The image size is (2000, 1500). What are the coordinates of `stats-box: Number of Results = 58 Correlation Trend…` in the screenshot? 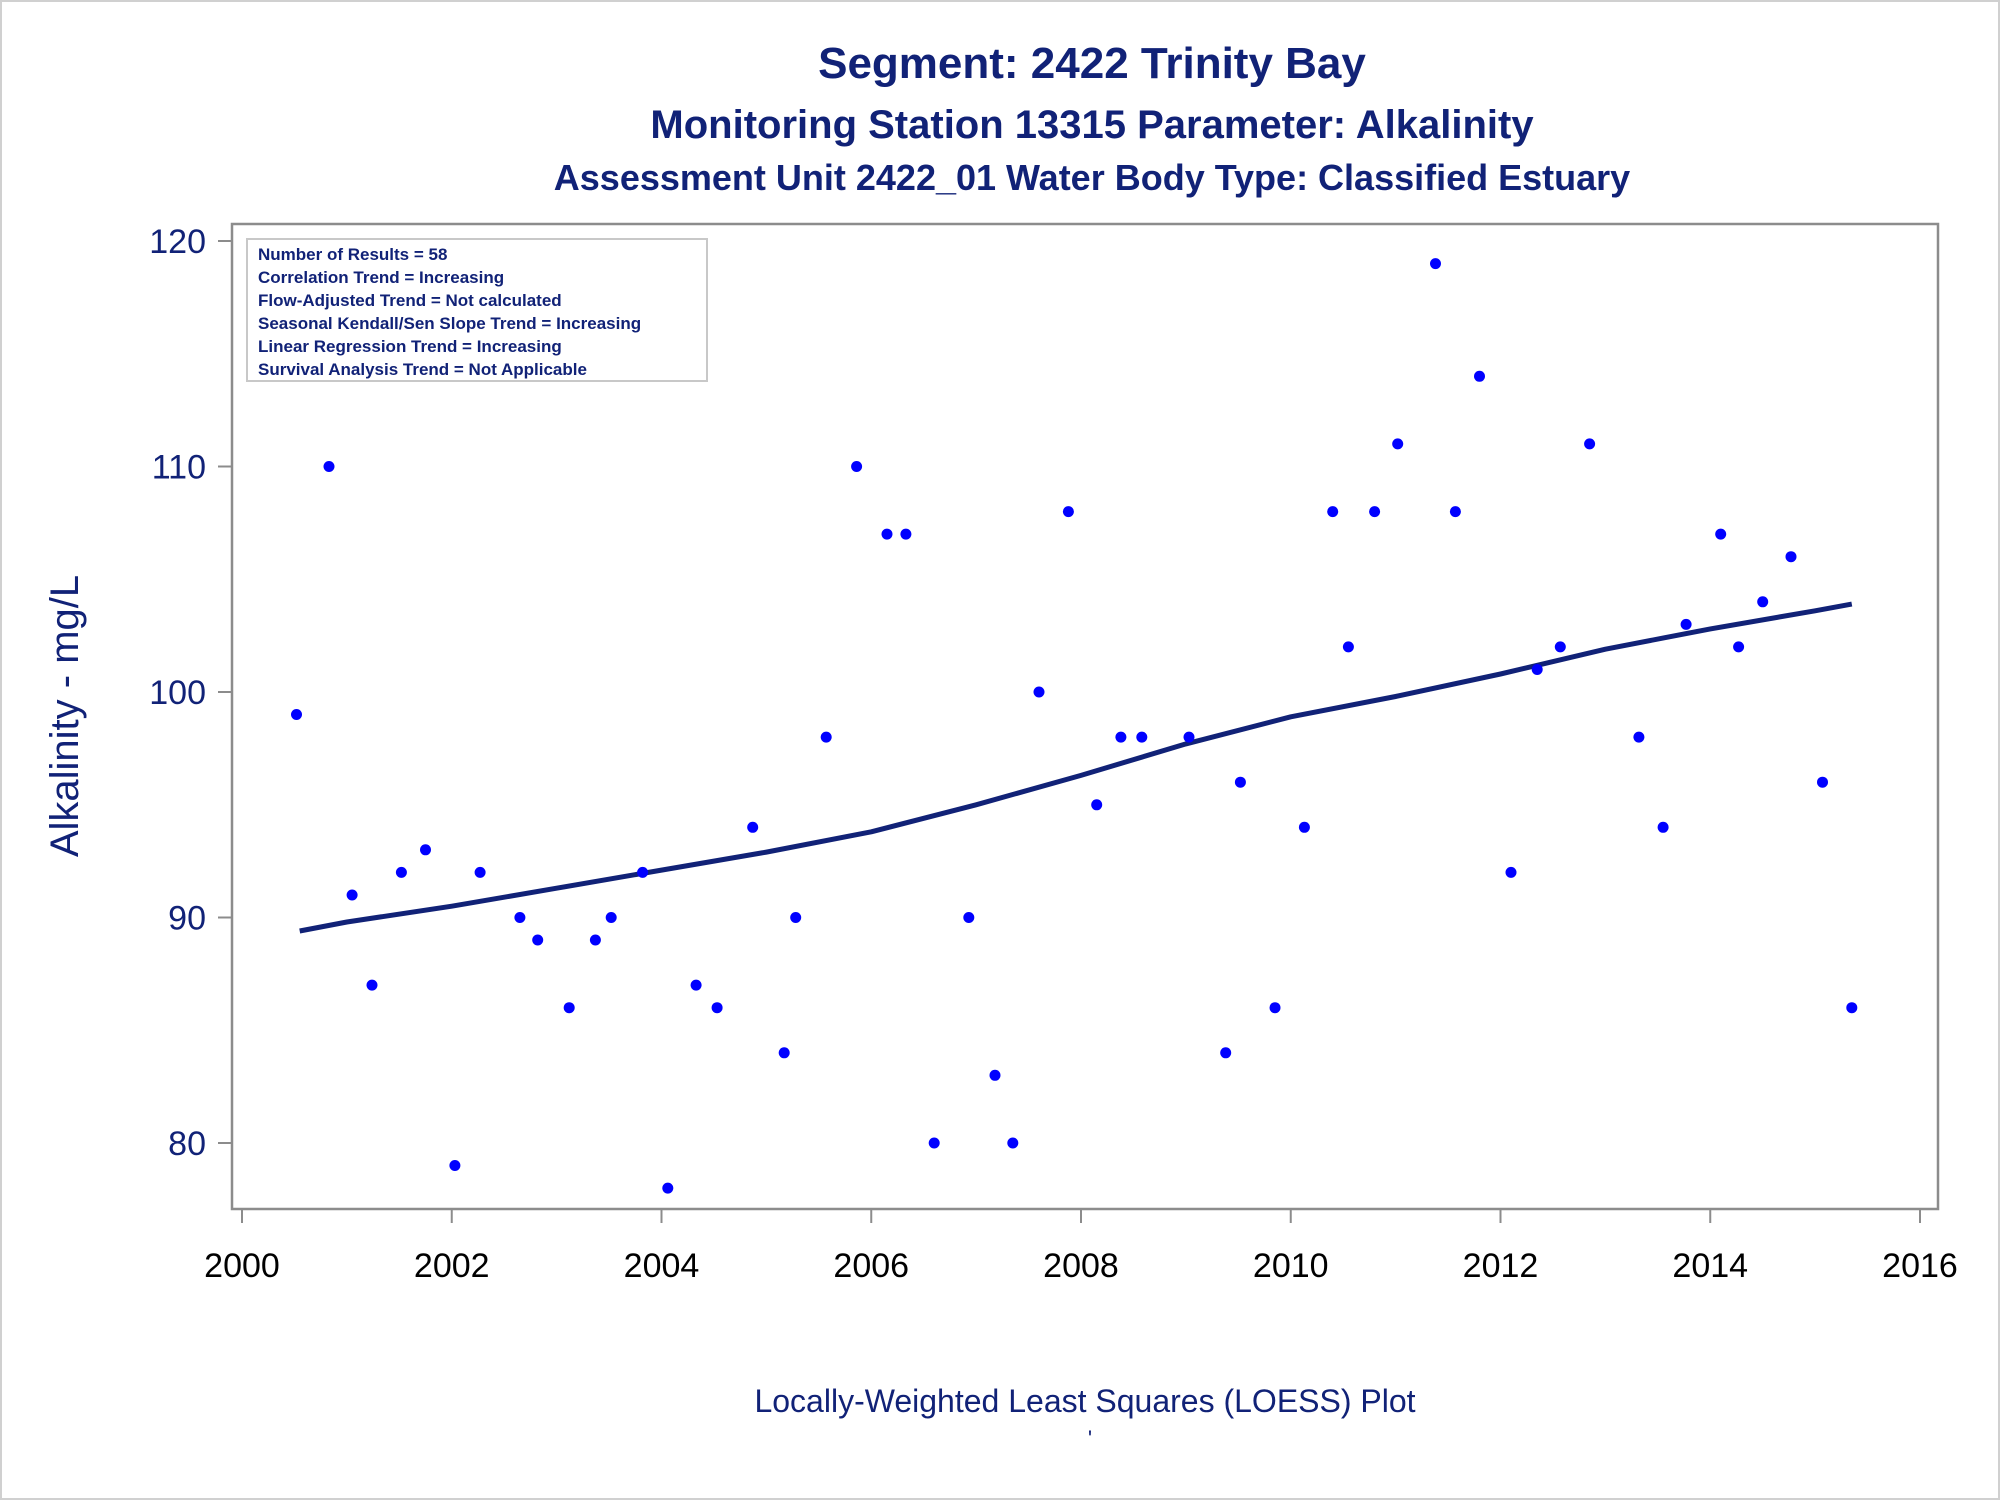 It's located at (477, 310).